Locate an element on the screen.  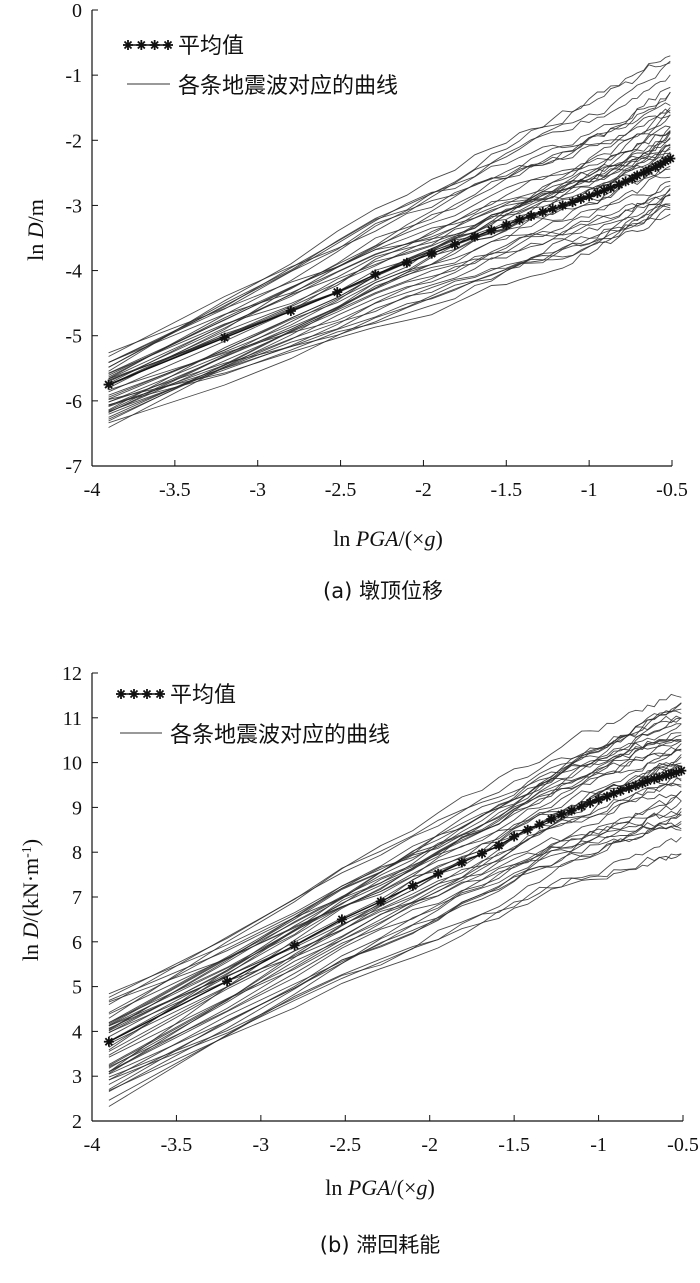
x-axis-label-var-a: PGA is located at coordinates (377, 538).